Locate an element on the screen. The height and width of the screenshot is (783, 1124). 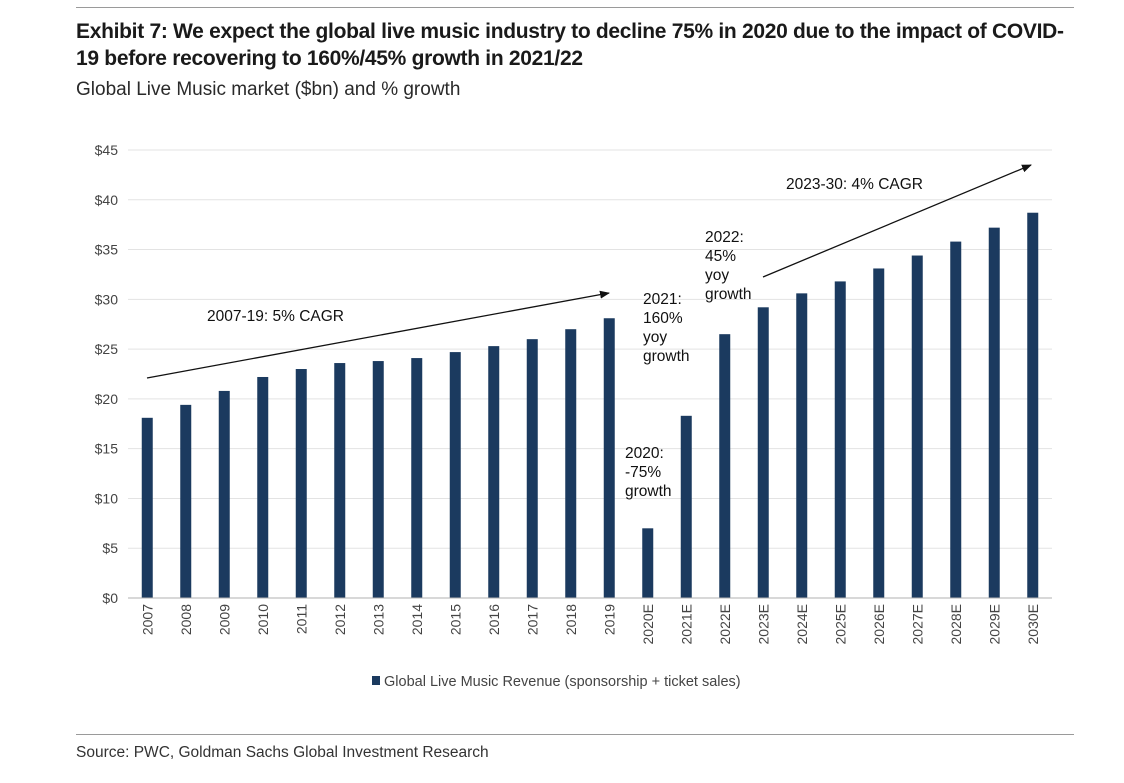
annotation-line: 45% is located at coordinates (720, 256).